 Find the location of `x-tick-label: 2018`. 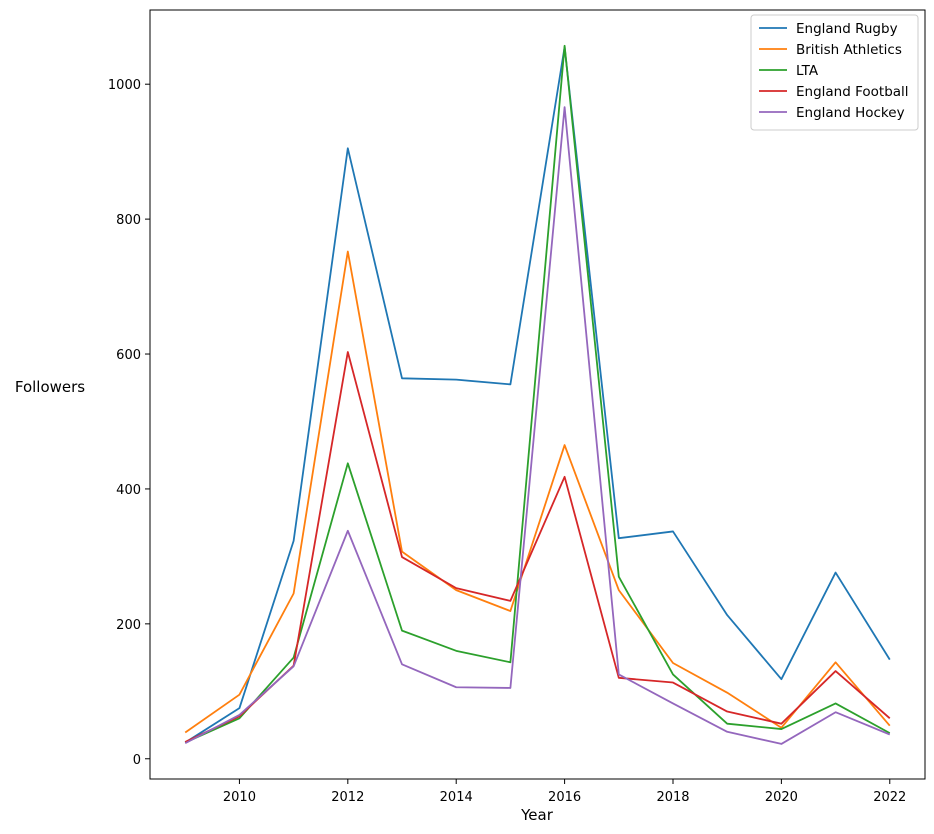

x-tick-label: 2018 is located at coordinates (672, 797).